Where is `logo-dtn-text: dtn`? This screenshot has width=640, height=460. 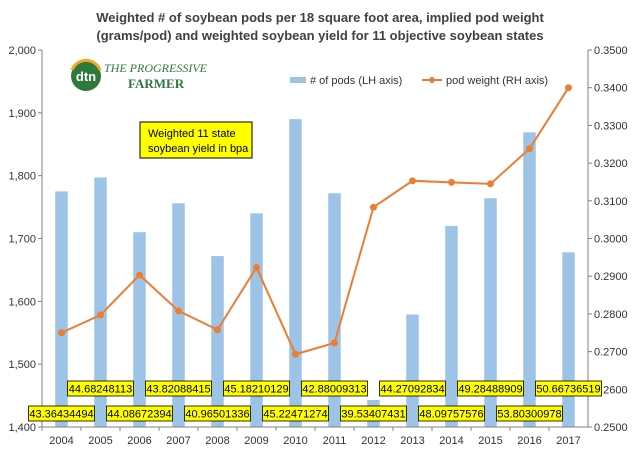 logo-dtn-text: dtn is located at coordinates (86, 76).